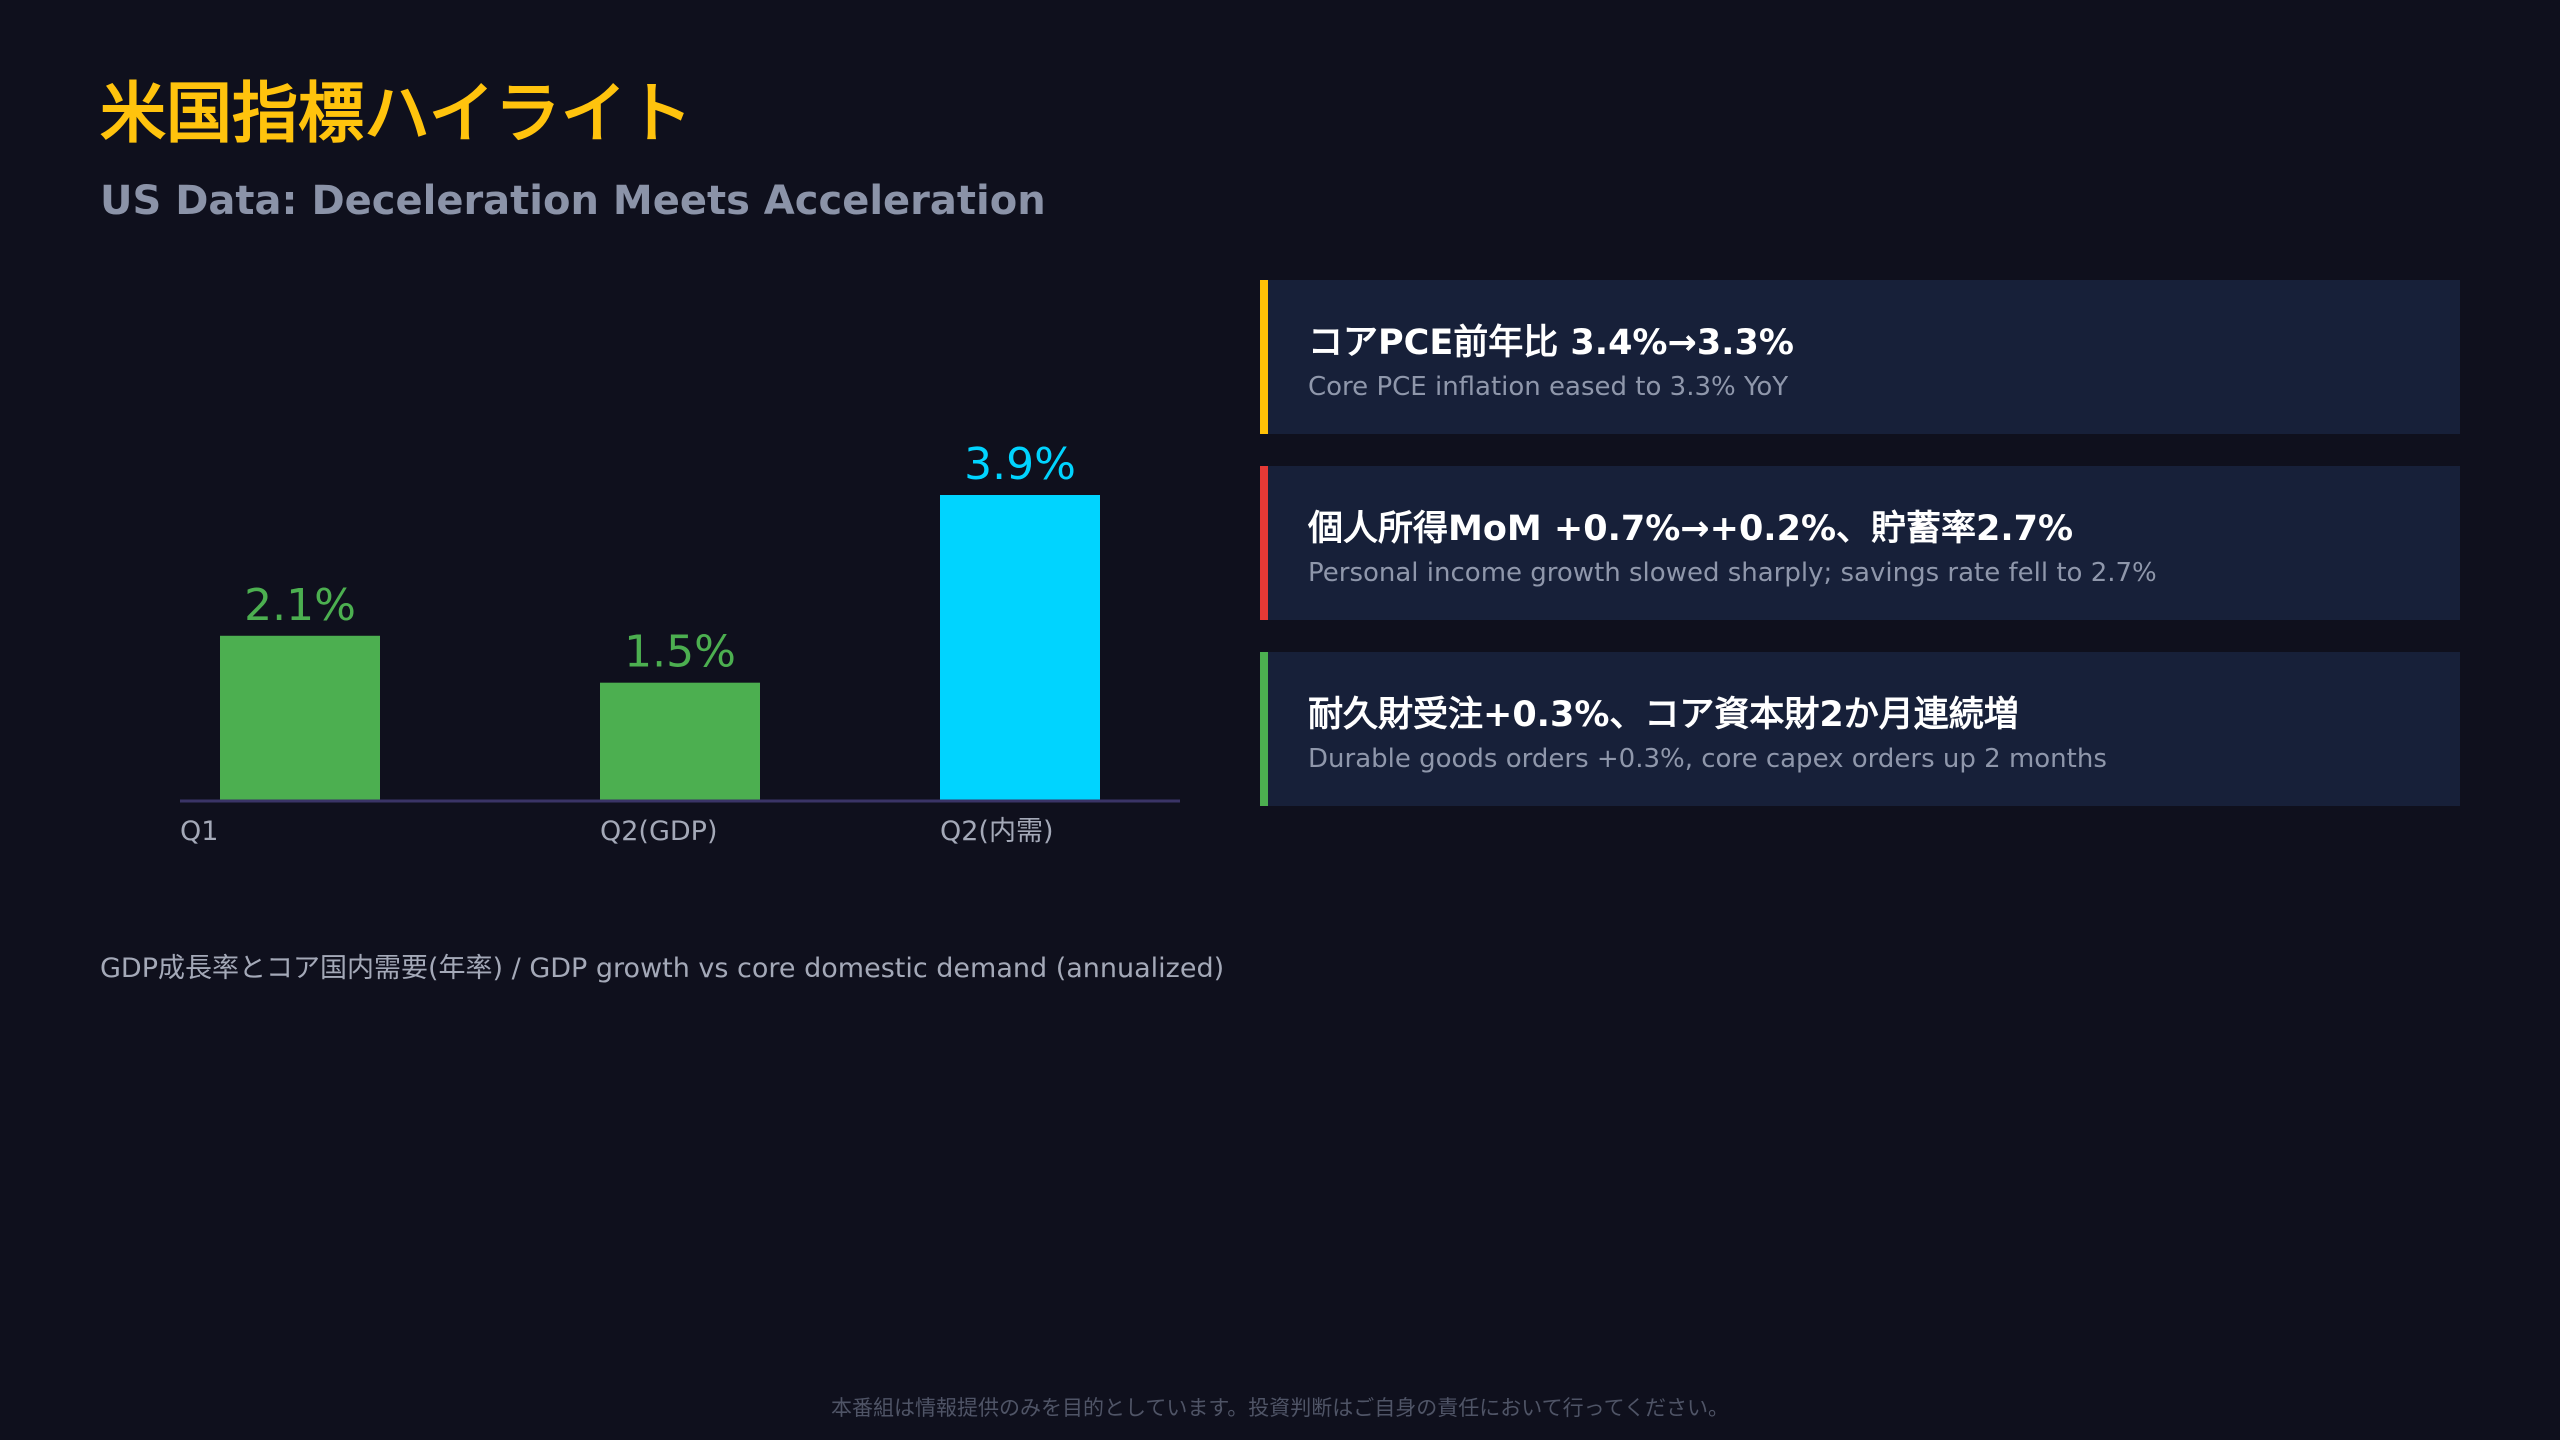 Image resolution: width=2560 pixels, height=1440 pixels. What do you see at coordinates (1663, 715) in the screenshot?
I see `card-title: 耐久財受注+0.3%、コア資本財2か月連続増` at bounding box center [1663, 715].